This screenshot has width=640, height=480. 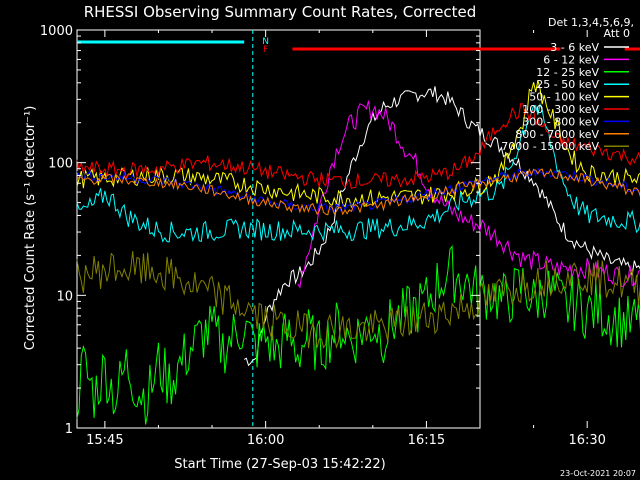 I want to click on y-tick-label: 100, so click(x=60, y=164).